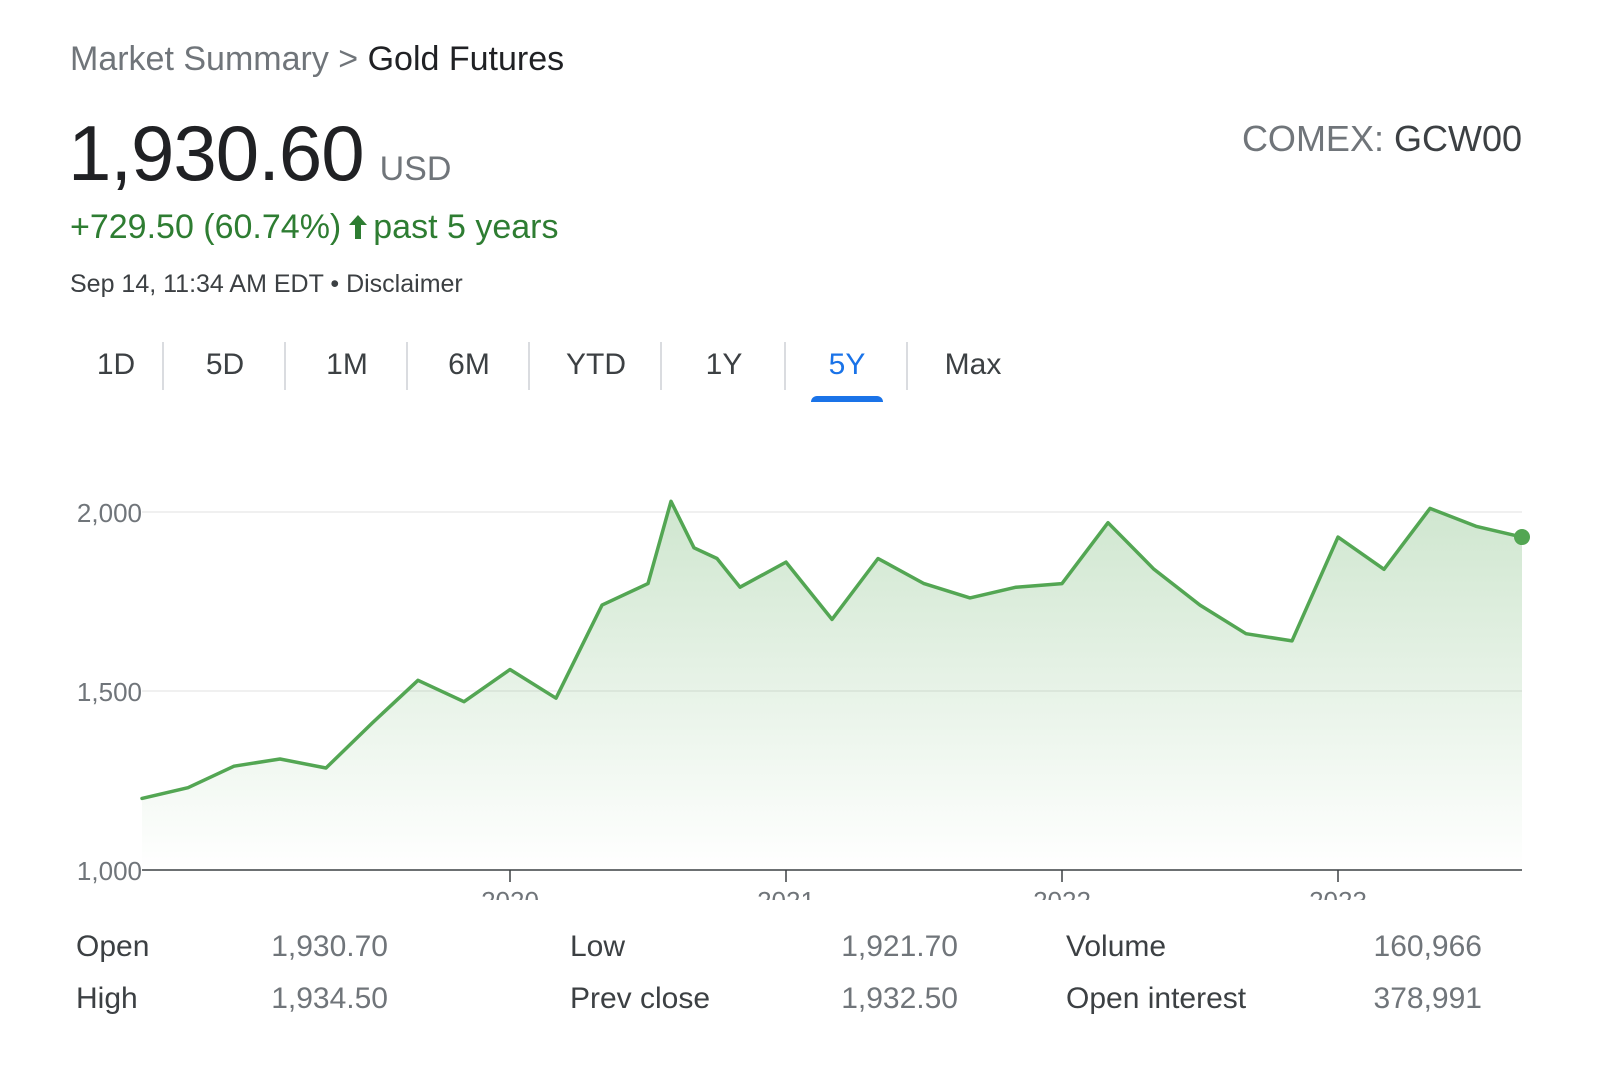 The width and height of the screenshot is (1600, 1075). I want to click on tab-ytd: YTD, so click(596, 370).